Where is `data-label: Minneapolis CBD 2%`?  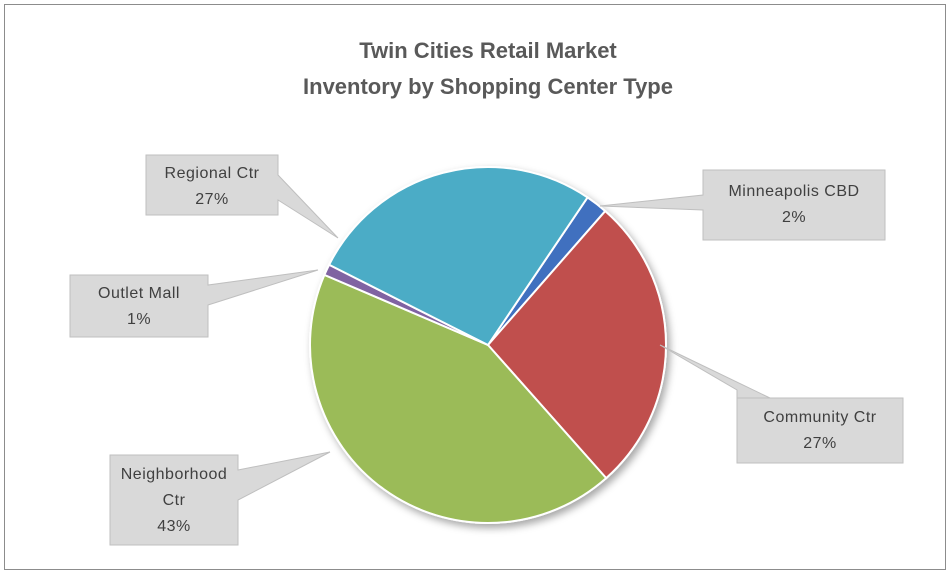 data-label: Minneapolis CBD 2% is located at coordinates (794, 205).